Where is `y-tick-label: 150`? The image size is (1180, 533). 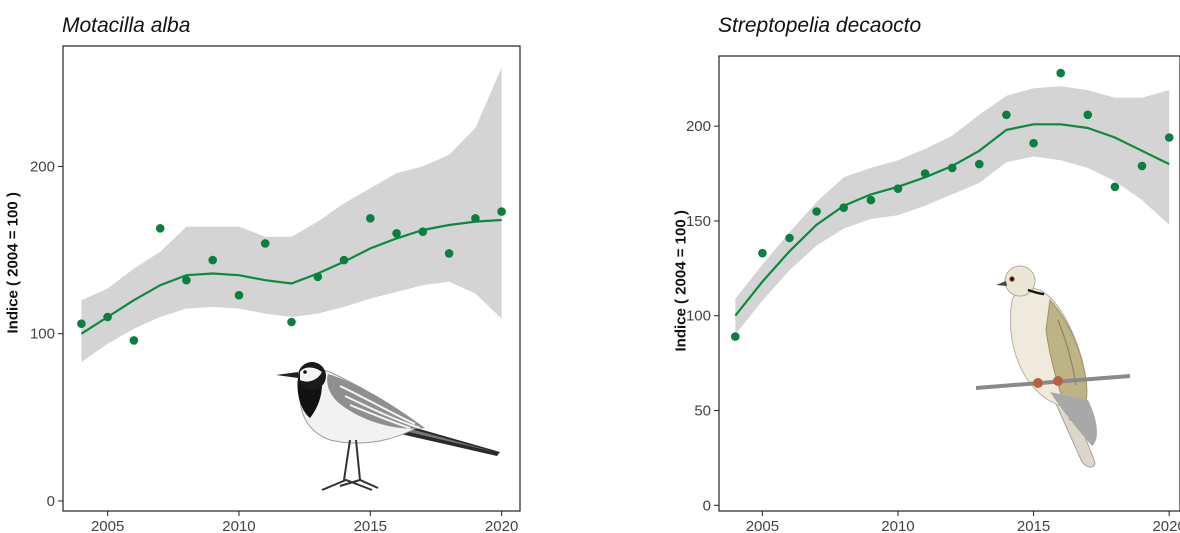 y-tick-label: 150 is located at coordinates (698, 221).